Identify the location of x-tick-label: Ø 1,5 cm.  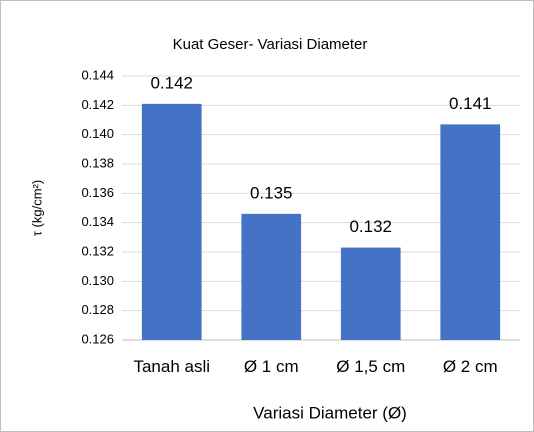
(371, 366).